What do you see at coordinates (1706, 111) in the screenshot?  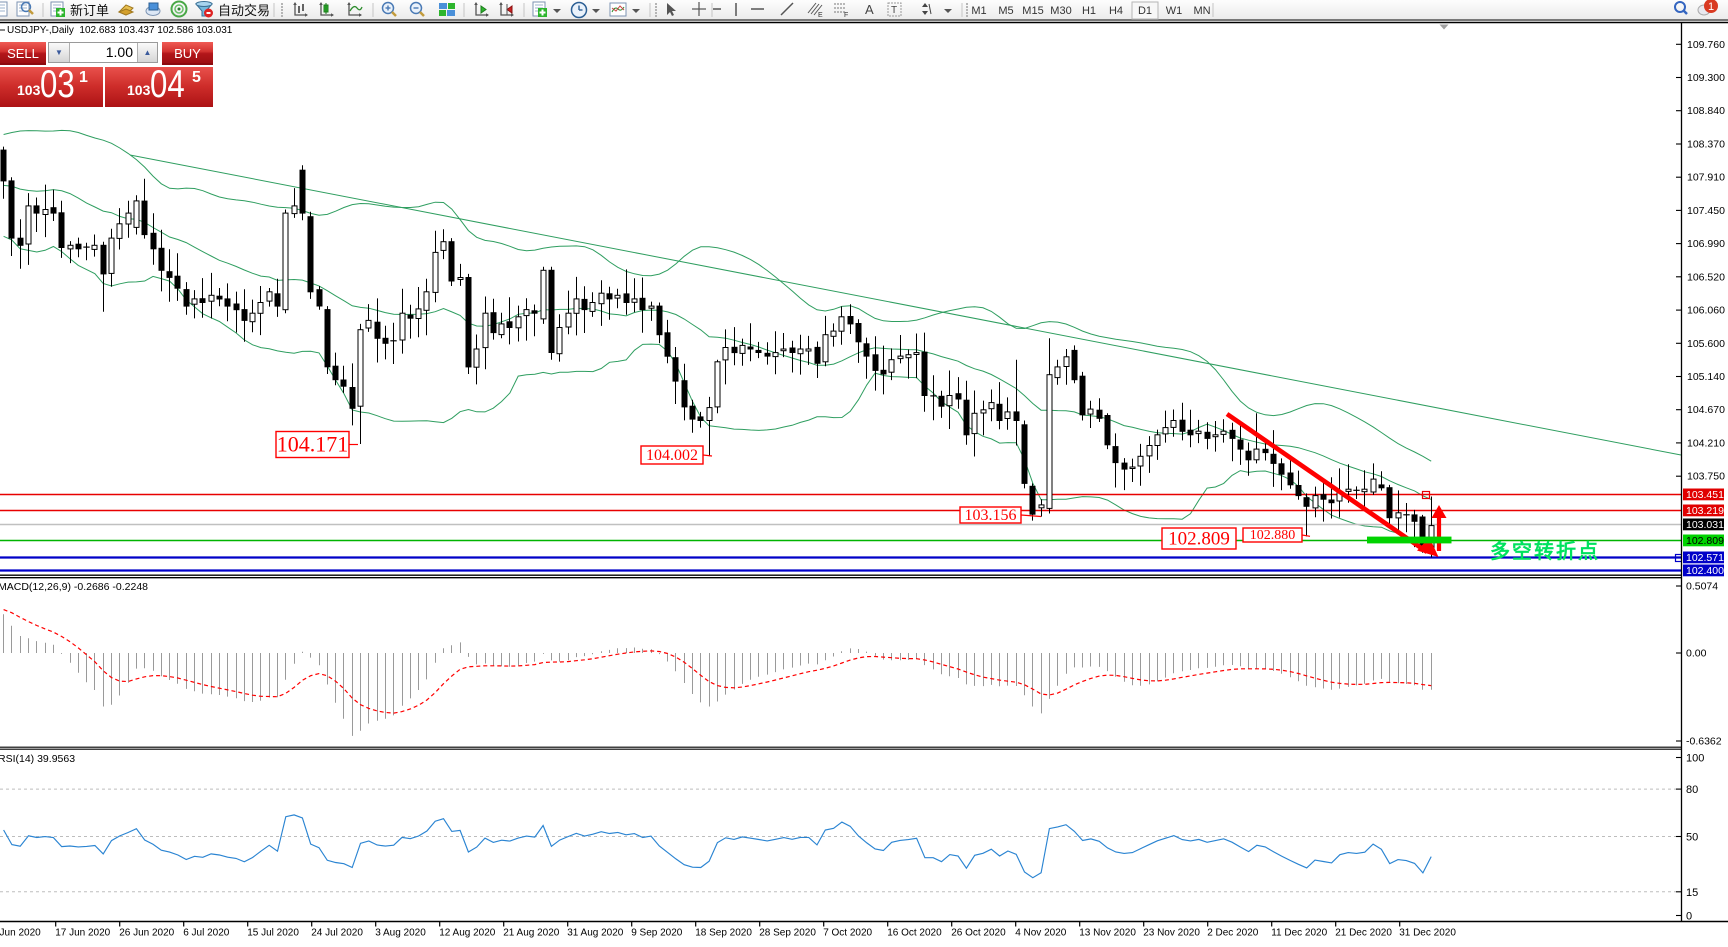 I see `svg-text: 108.840` at bounding box center [1706, 111].